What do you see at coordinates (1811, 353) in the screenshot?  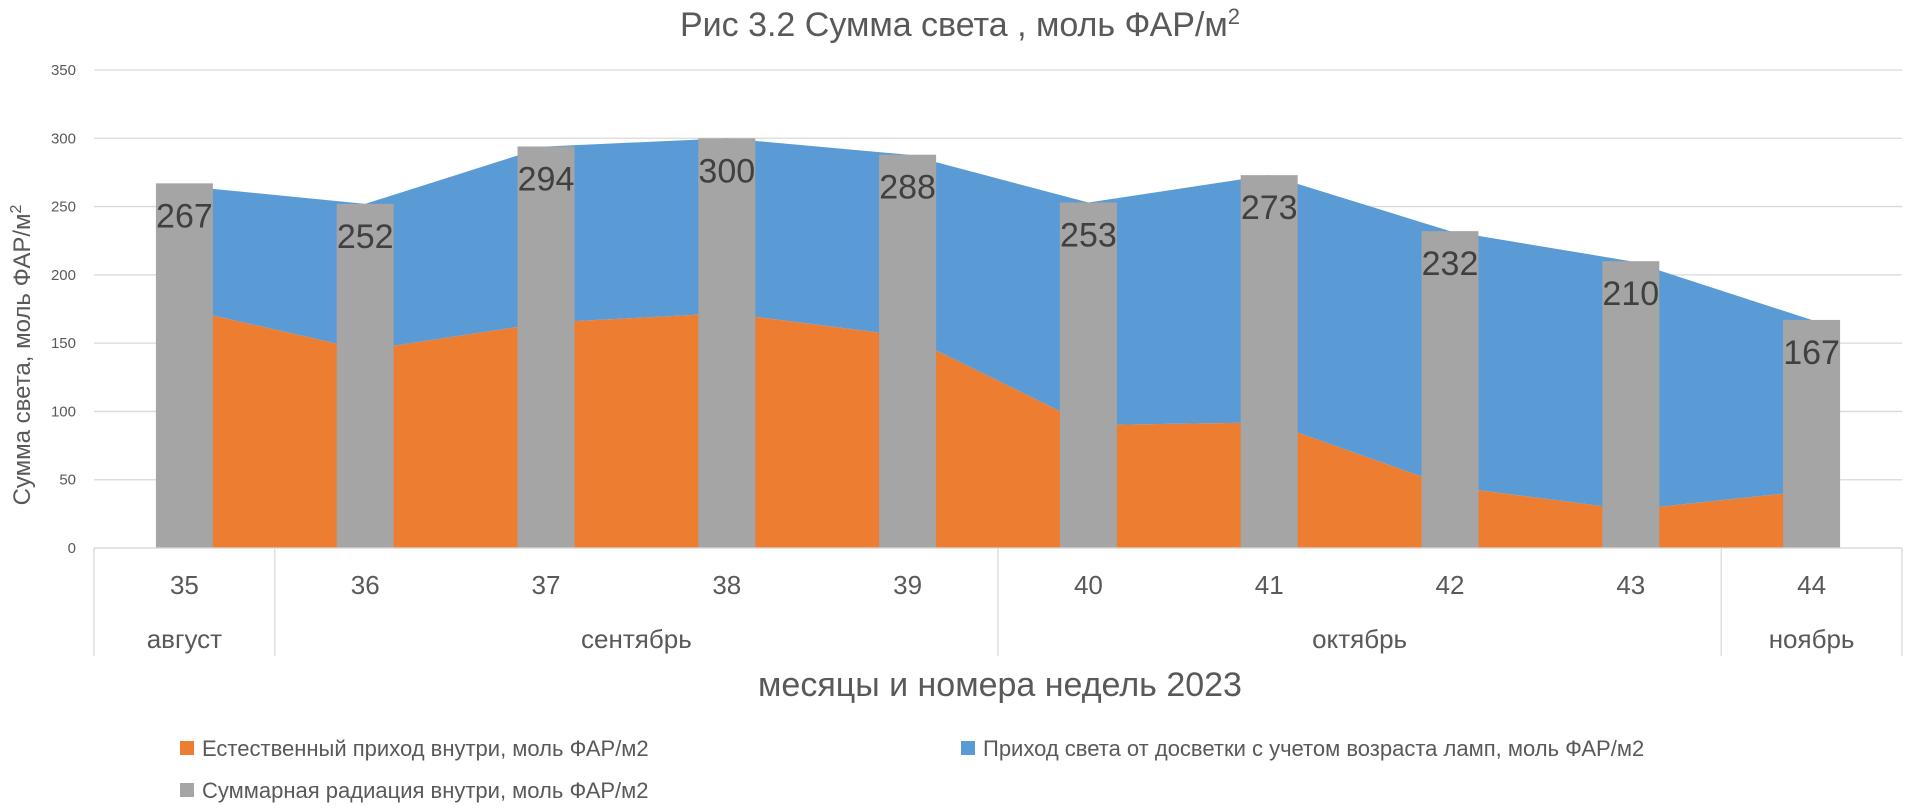 I see `data-label-total-44: 167` at bounding box center [1811, 353].